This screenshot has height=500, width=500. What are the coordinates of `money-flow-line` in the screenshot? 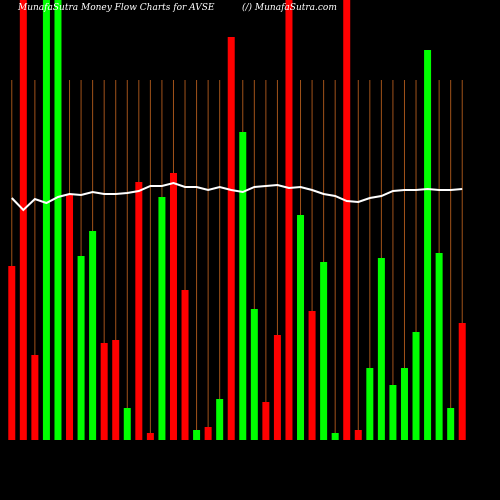 It's located at (237, 196).